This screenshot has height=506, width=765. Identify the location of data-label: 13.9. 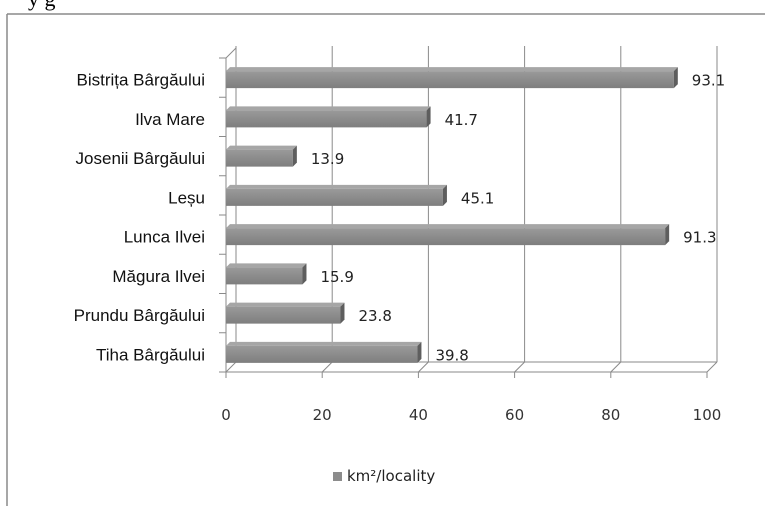
(327, 159).